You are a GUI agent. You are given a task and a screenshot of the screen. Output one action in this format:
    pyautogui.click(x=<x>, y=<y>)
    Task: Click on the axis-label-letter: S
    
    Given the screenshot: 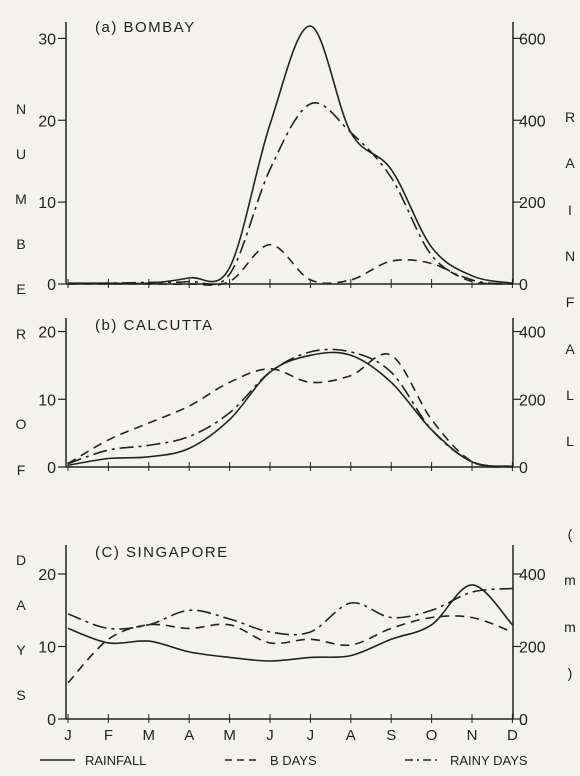 What is the action you would take?
    pyautogui.click(x=21, y=694)
    